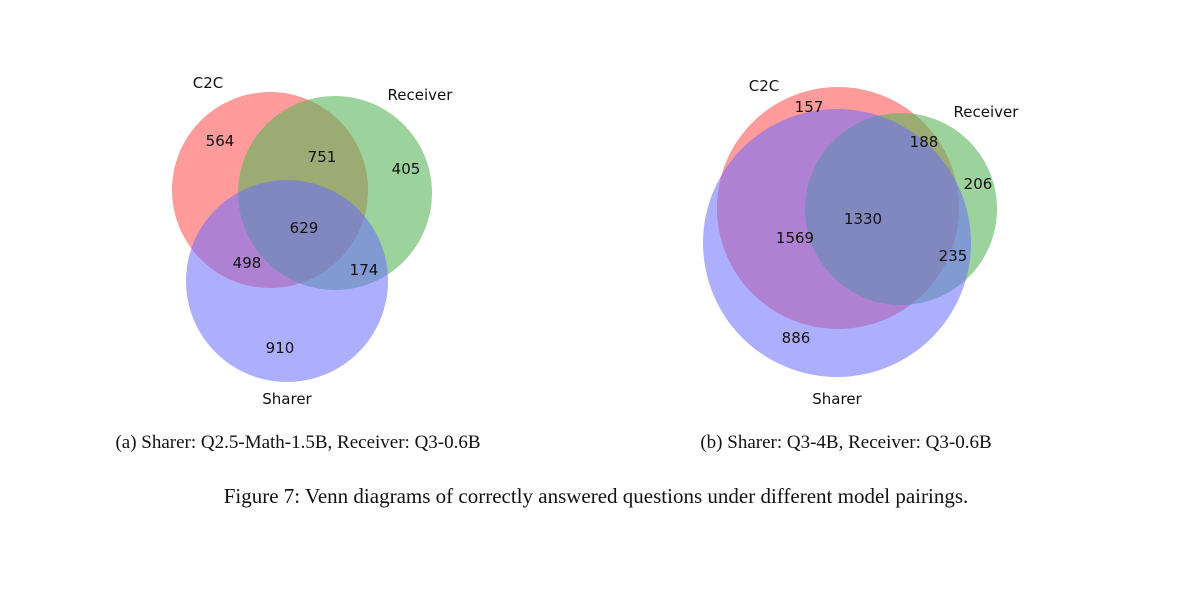  I want to click on subcaption-b: (b) Sharer: Q3-4B, Receiver: Q3-0.6B, so click(846, 442).